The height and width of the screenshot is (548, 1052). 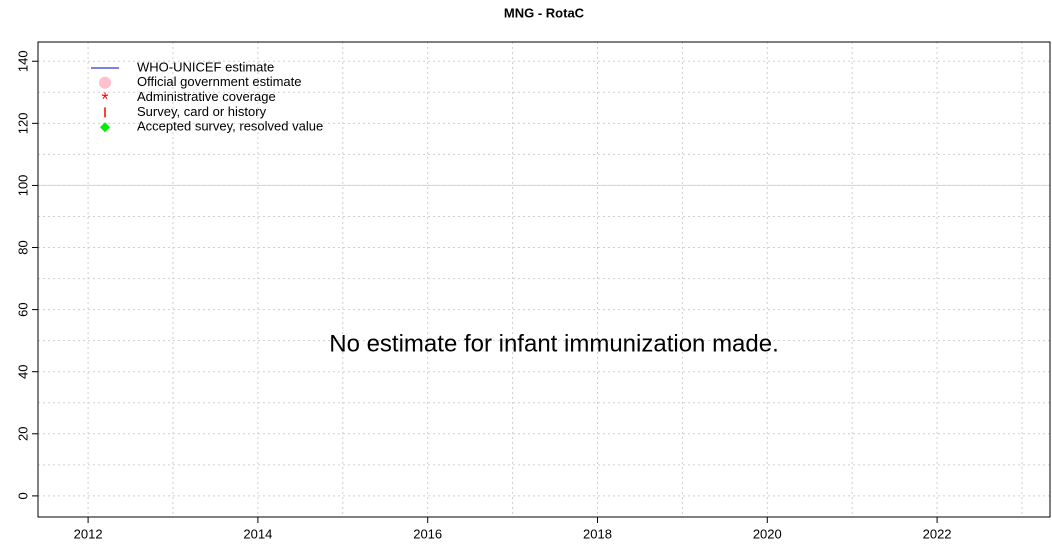 What do you see at coordinates (22, 371) in the screenshot?
I see `y-tick-label: 40` at bounding box center [22, 371].